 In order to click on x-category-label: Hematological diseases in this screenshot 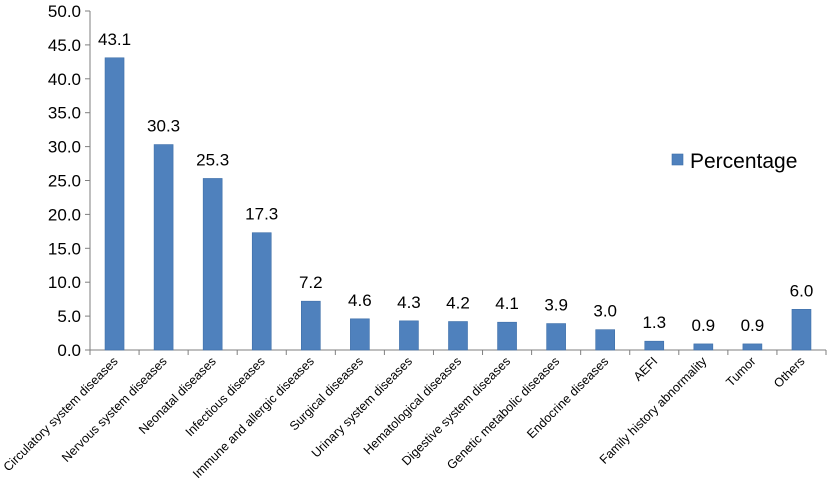, I will do `click(412, 405)`.